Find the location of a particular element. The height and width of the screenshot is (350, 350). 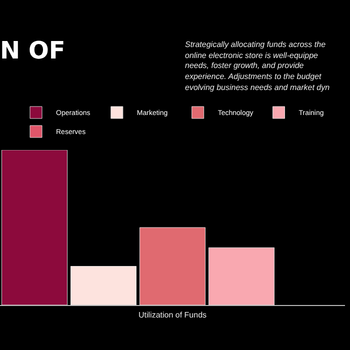

text: evolving business needs and market dyn is located at coordinates (257, 87).